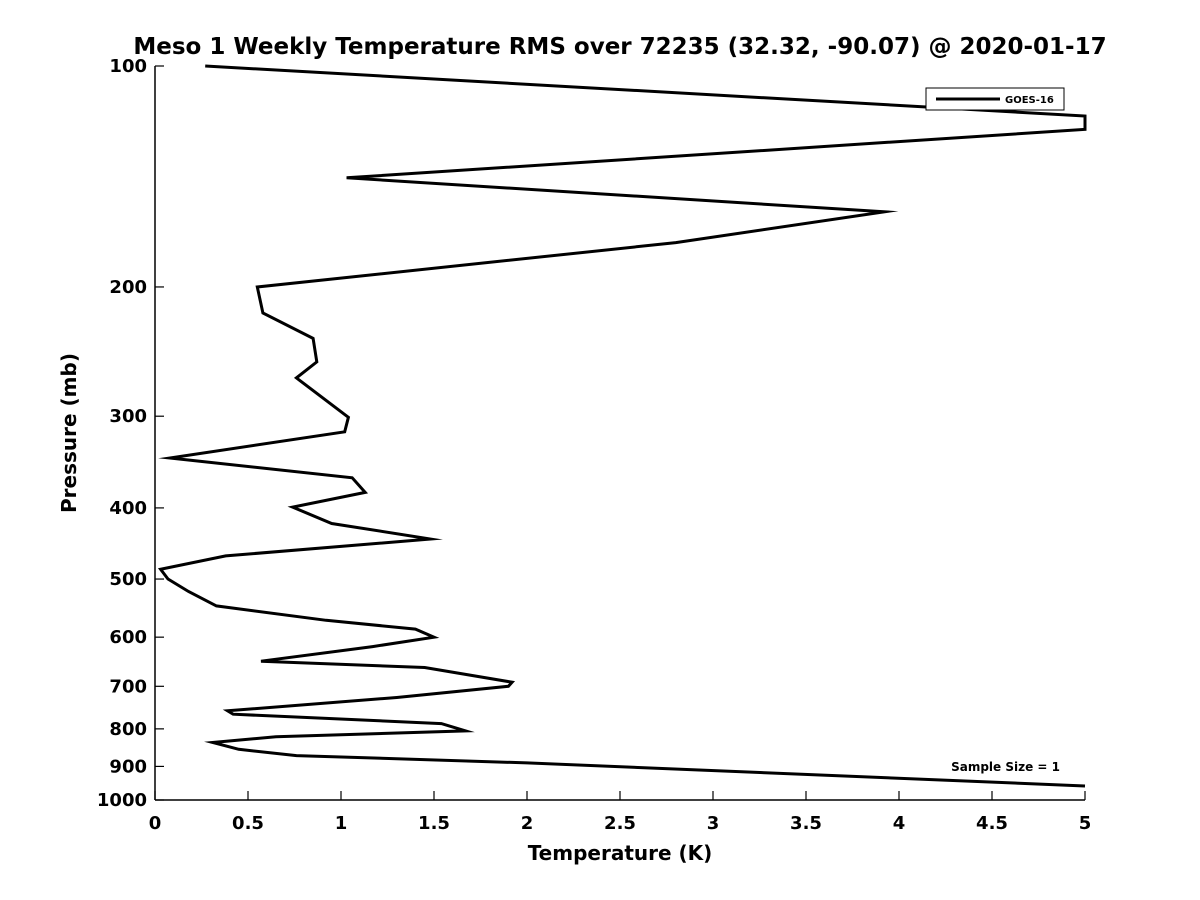 This screenshot has height=900, width=1200. I want to click on y-tick-label: 100, so click(128, 66).